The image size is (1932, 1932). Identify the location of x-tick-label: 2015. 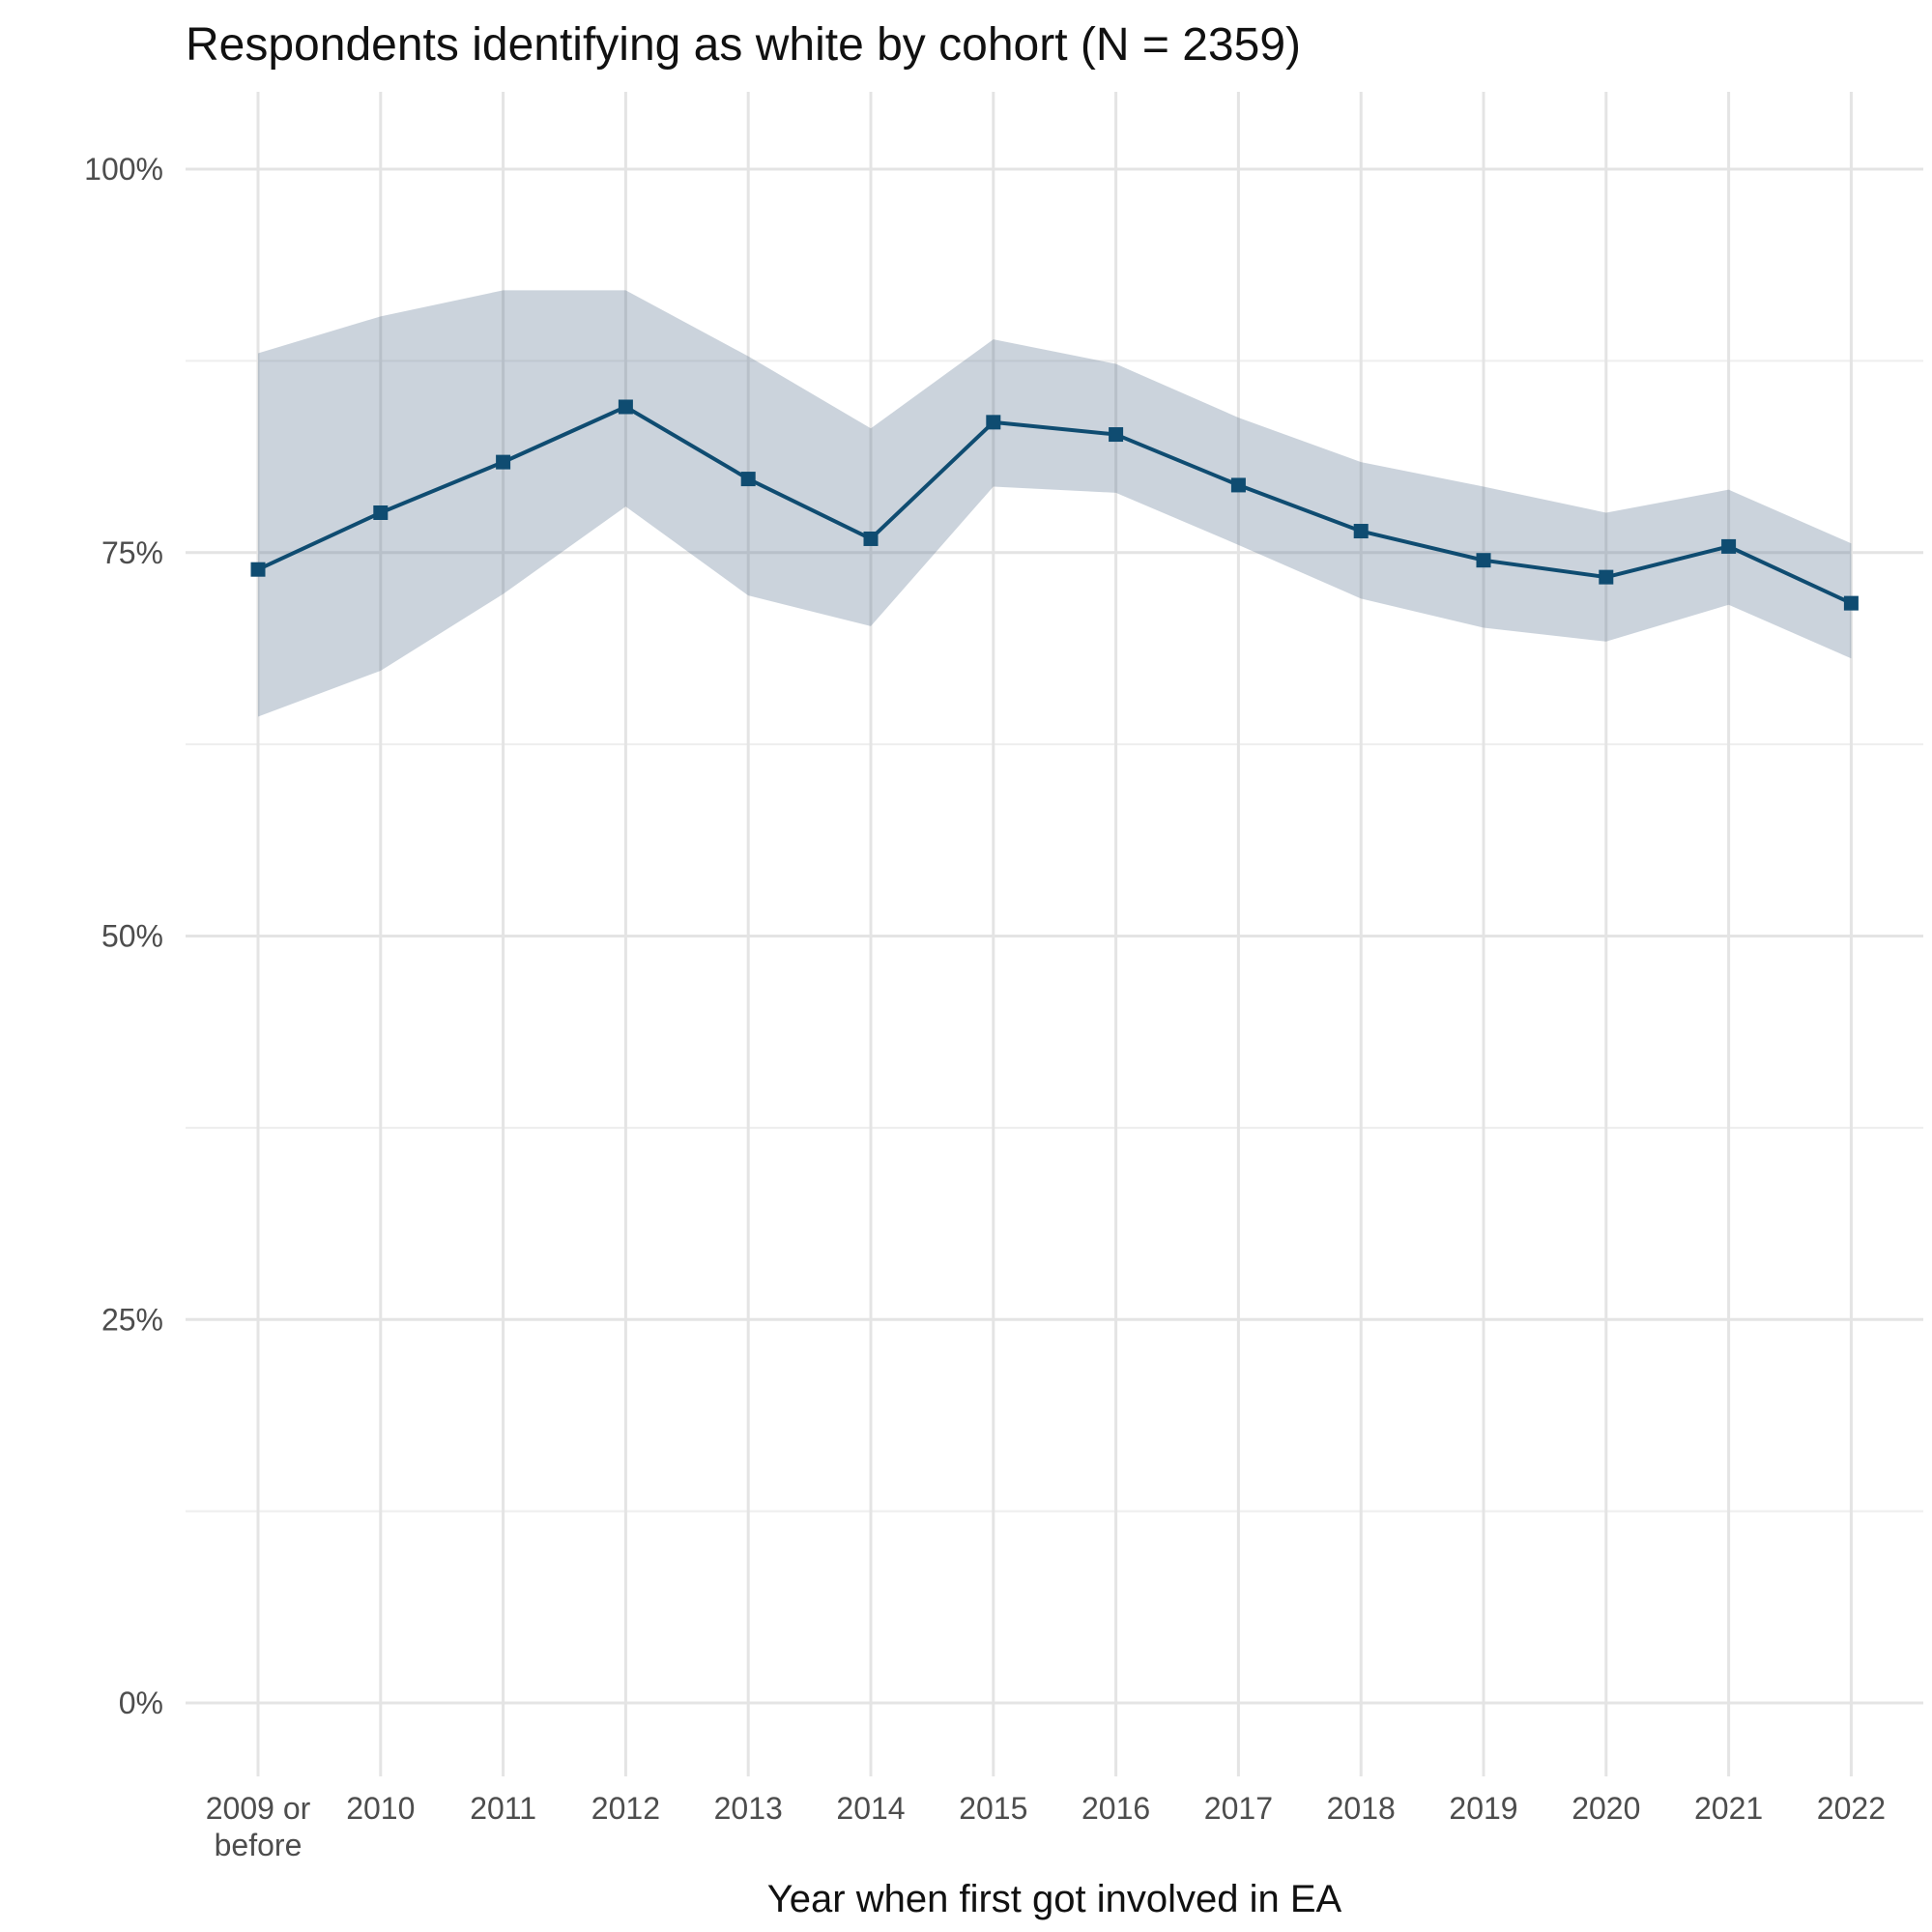
(993, 1808).